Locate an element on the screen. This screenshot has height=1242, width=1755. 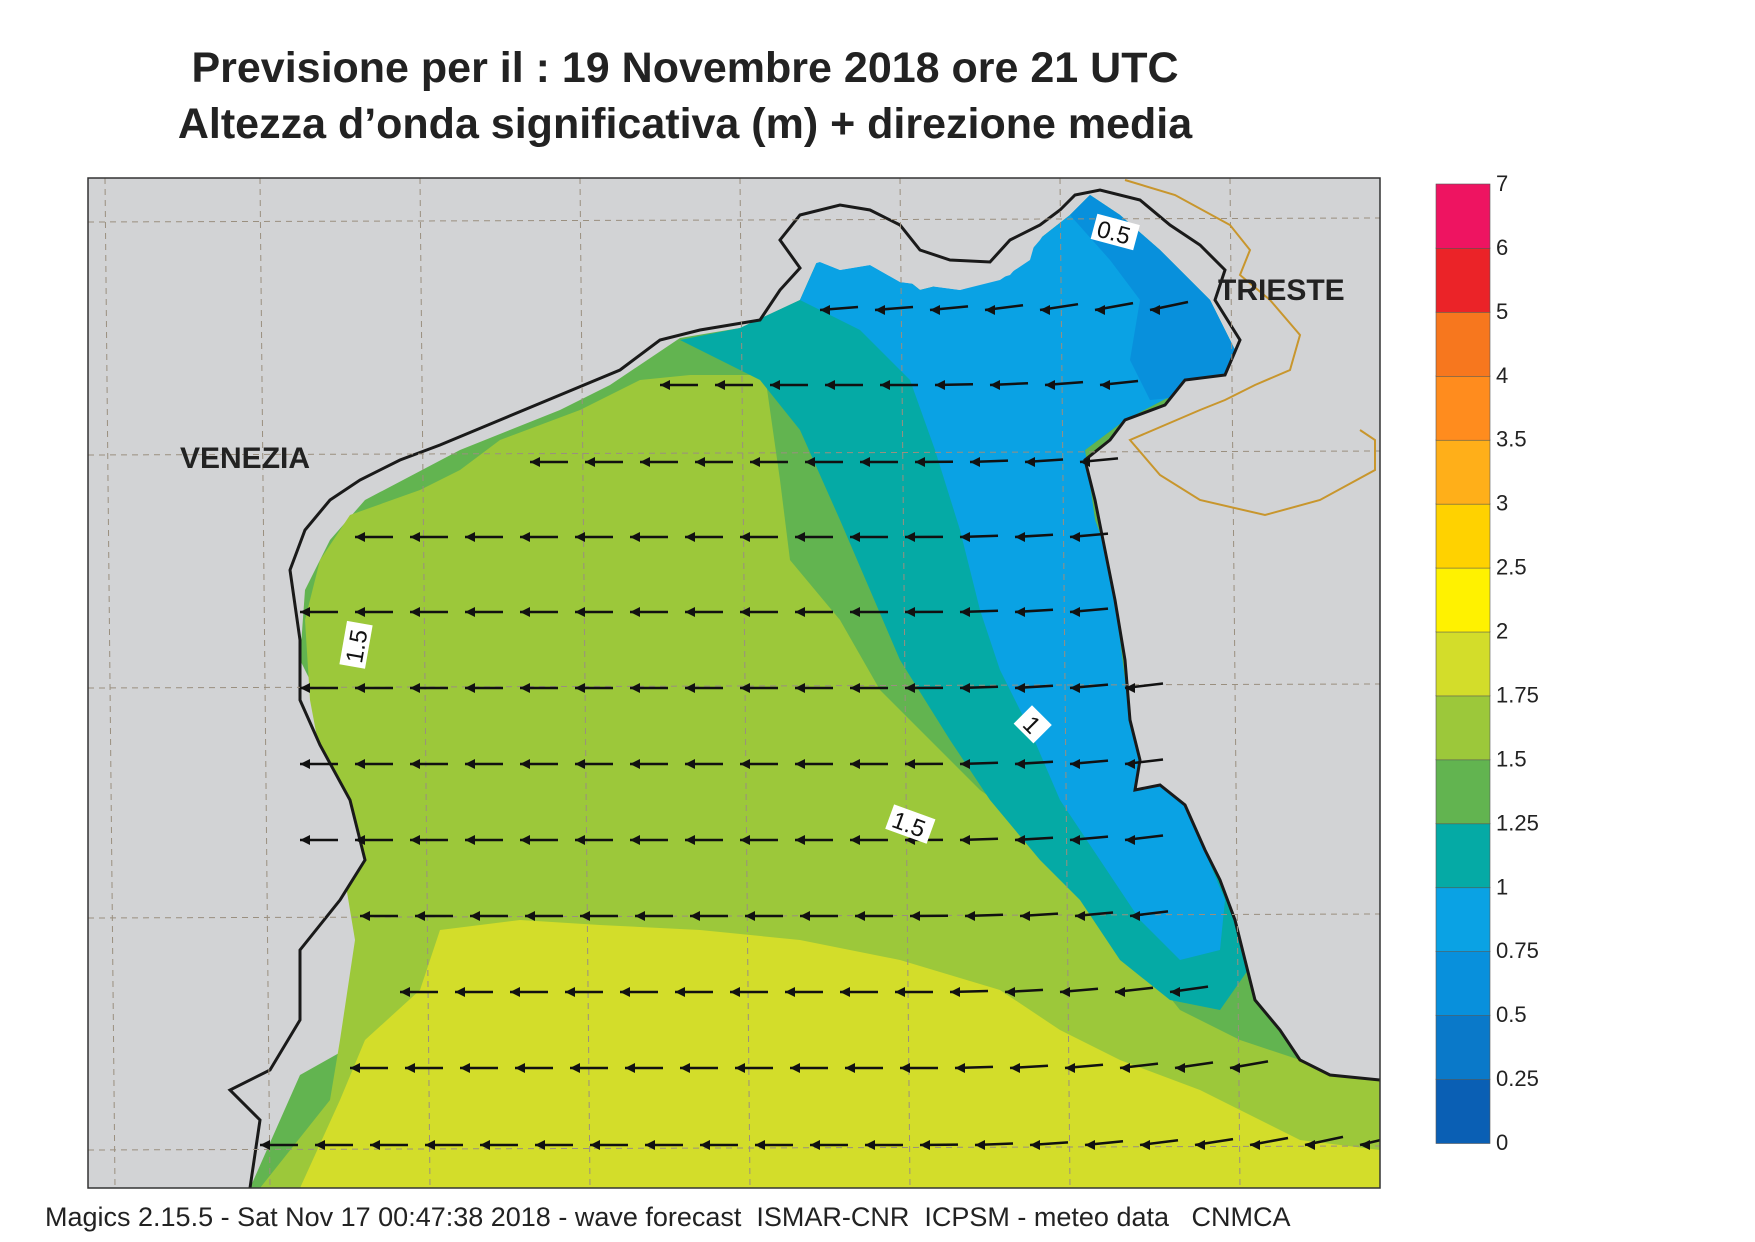
land-istria is located at coordinates (910, 247).